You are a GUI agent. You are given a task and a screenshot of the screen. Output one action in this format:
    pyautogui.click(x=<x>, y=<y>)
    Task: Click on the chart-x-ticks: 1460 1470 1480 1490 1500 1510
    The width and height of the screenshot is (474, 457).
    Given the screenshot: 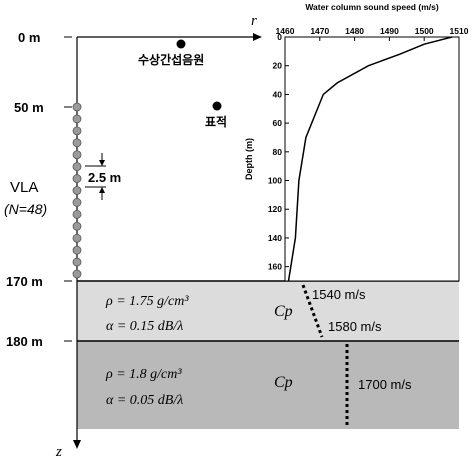 What is the action you would take?
    pyautogui.click(x=372, y=33)
    